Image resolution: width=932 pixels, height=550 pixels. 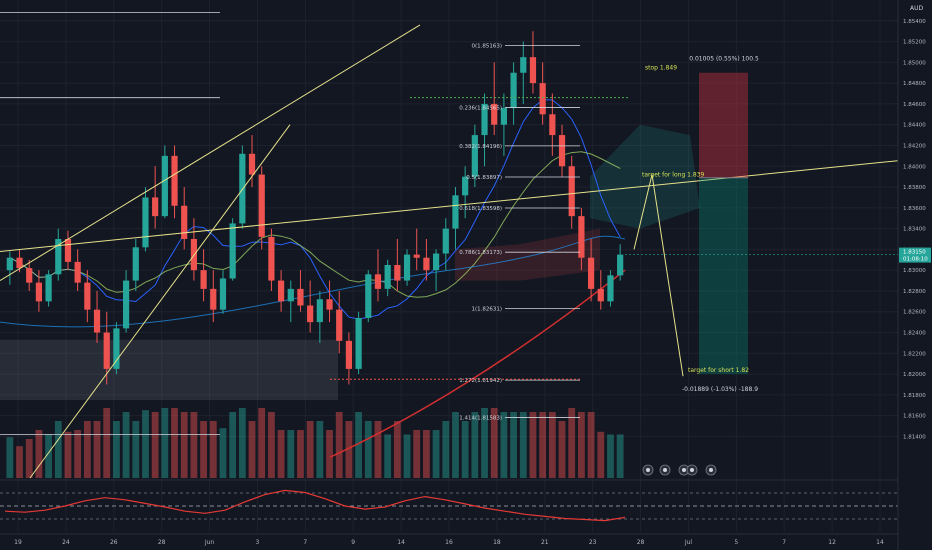 What do you see at coordinates (914, 437) in the screenshot?
I see `price-tick-20: 1.81400` at bounding box center [914, 437].